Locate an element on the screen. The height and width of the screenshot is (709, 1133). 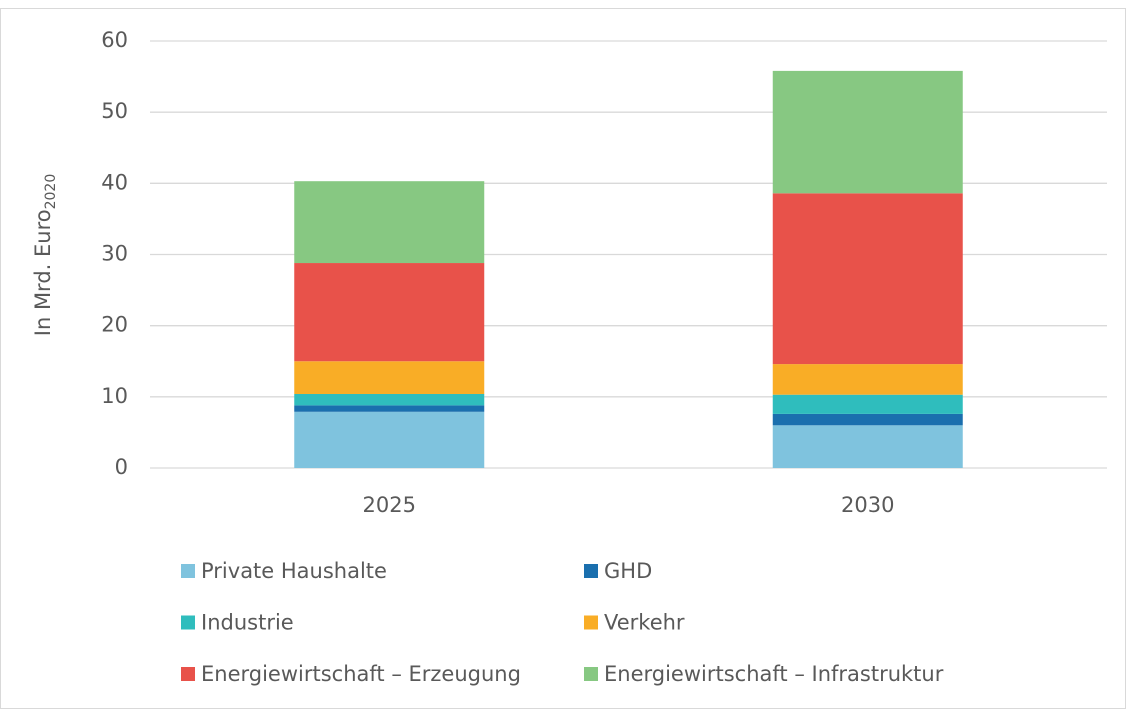
y-axis-label: In Mrd. Euro2020 is located at coordinates (45, 255).